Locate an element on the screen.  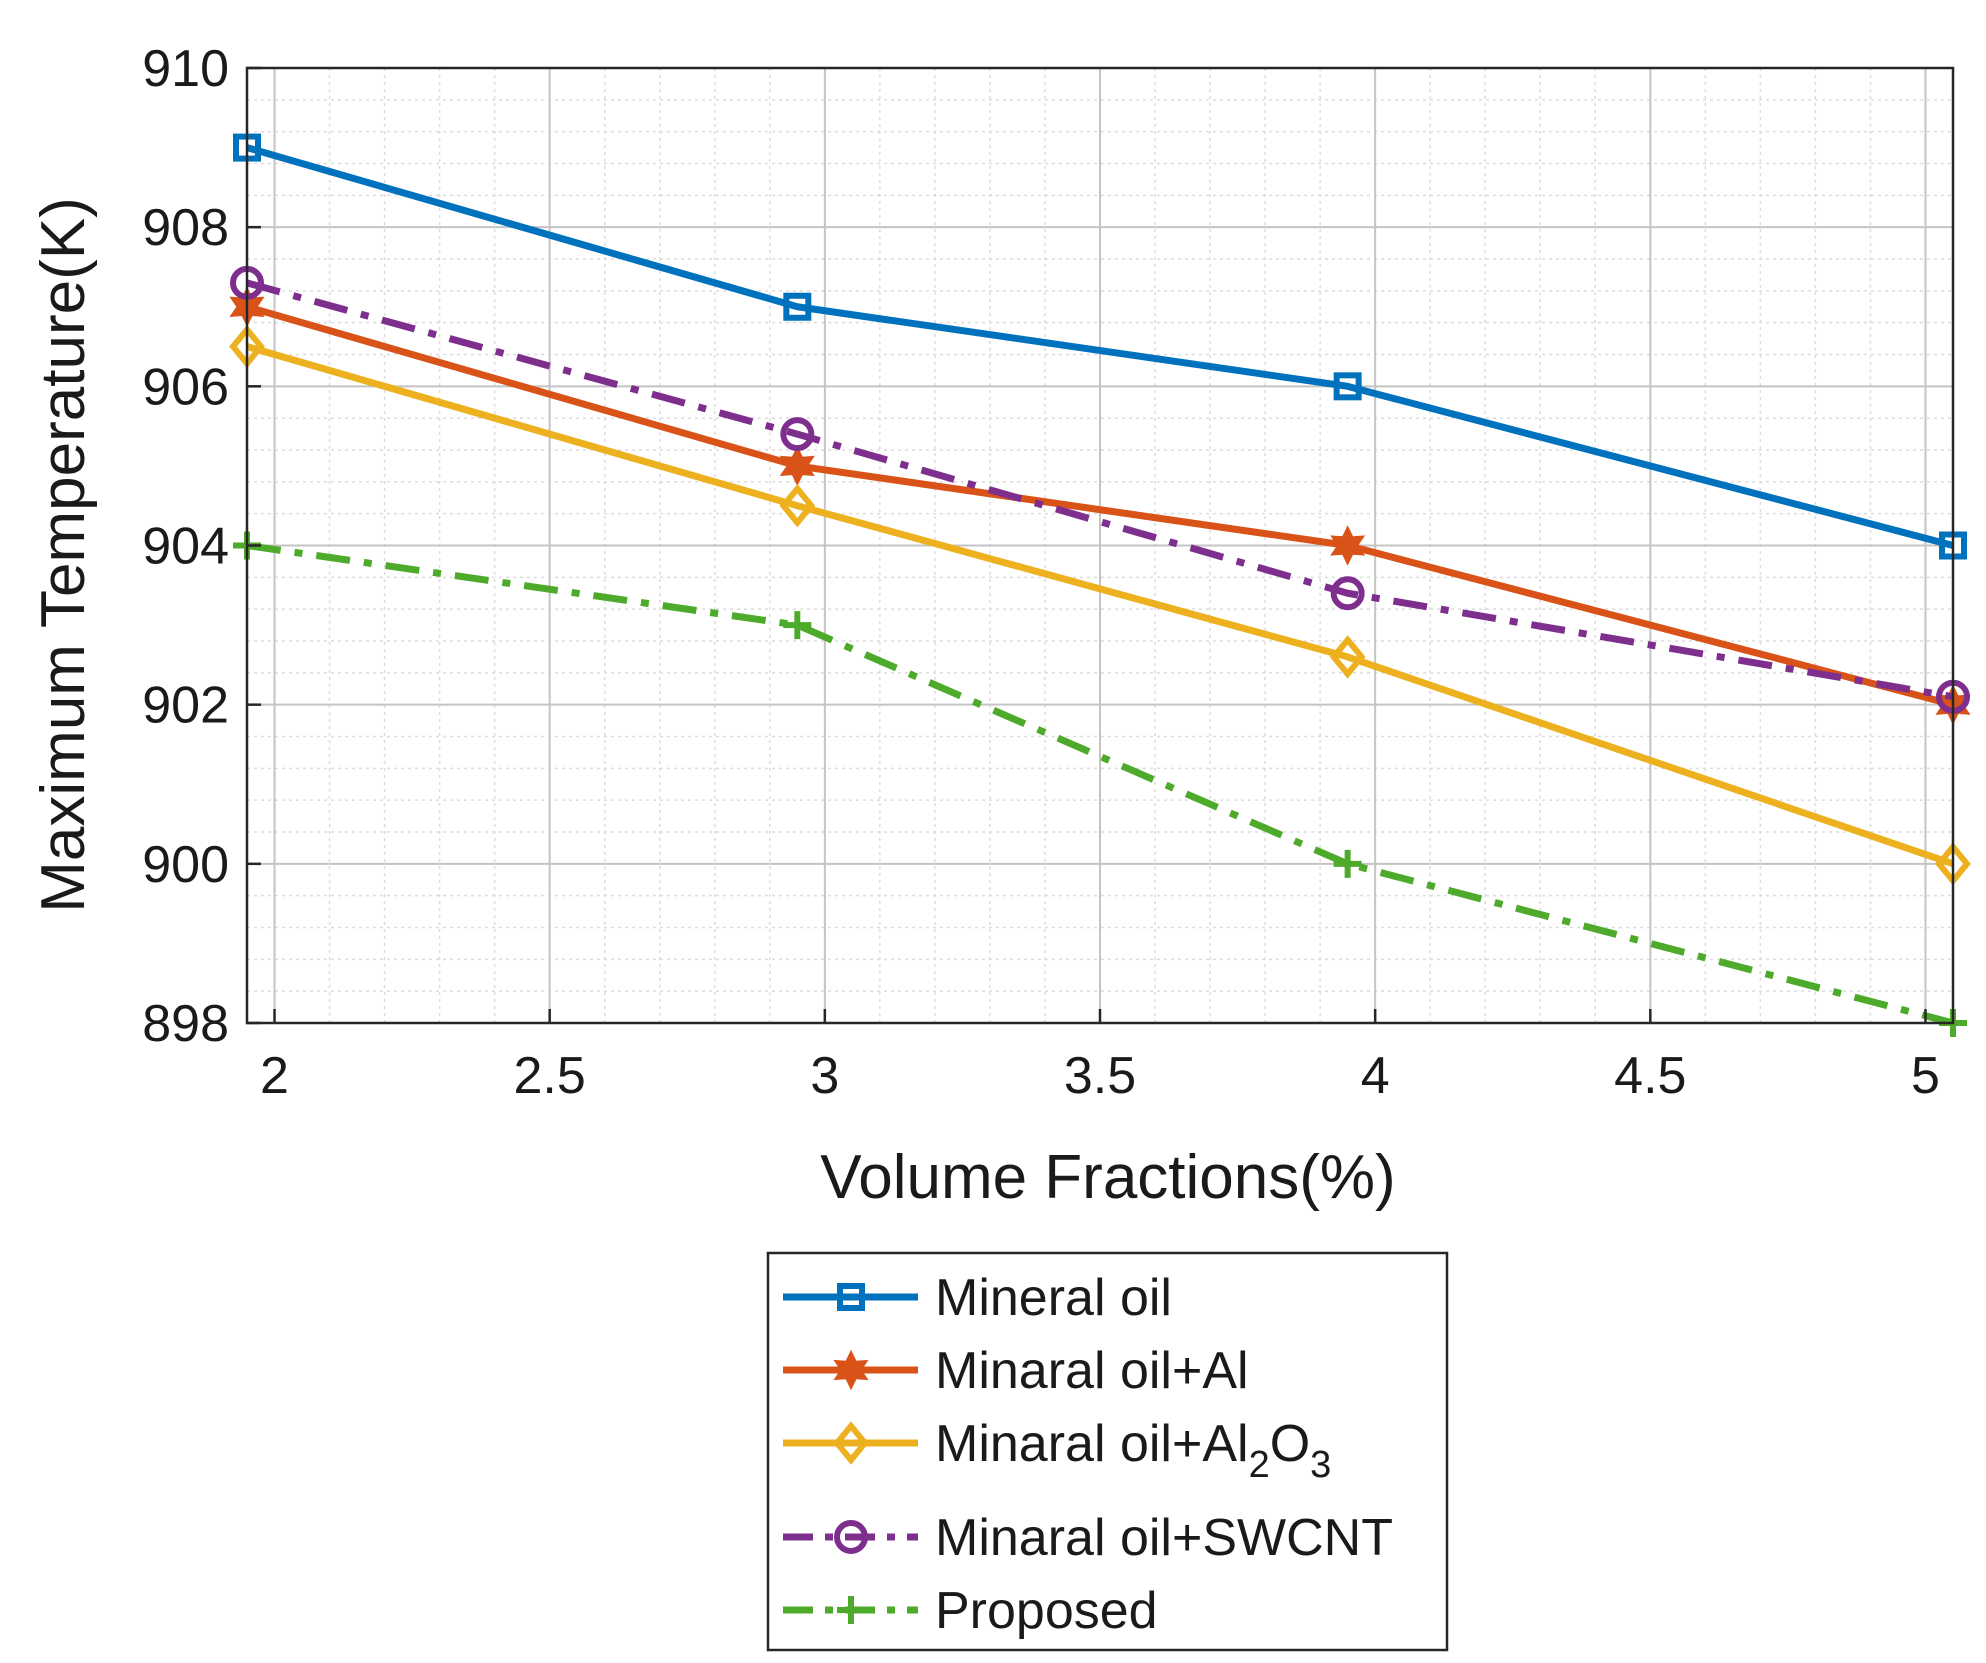
legend-label: Mineral oil is located at coordinates (1053, 1298).